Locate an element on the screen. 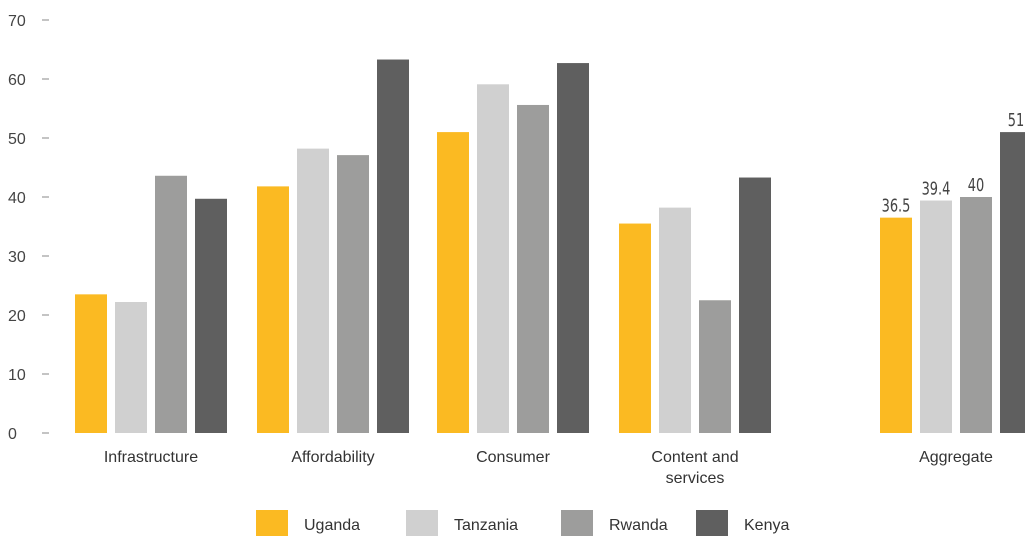 The width and height of the screenshot is (1025, 536). legend-label-uganda: Uganda is located at coordinates (332, 525).